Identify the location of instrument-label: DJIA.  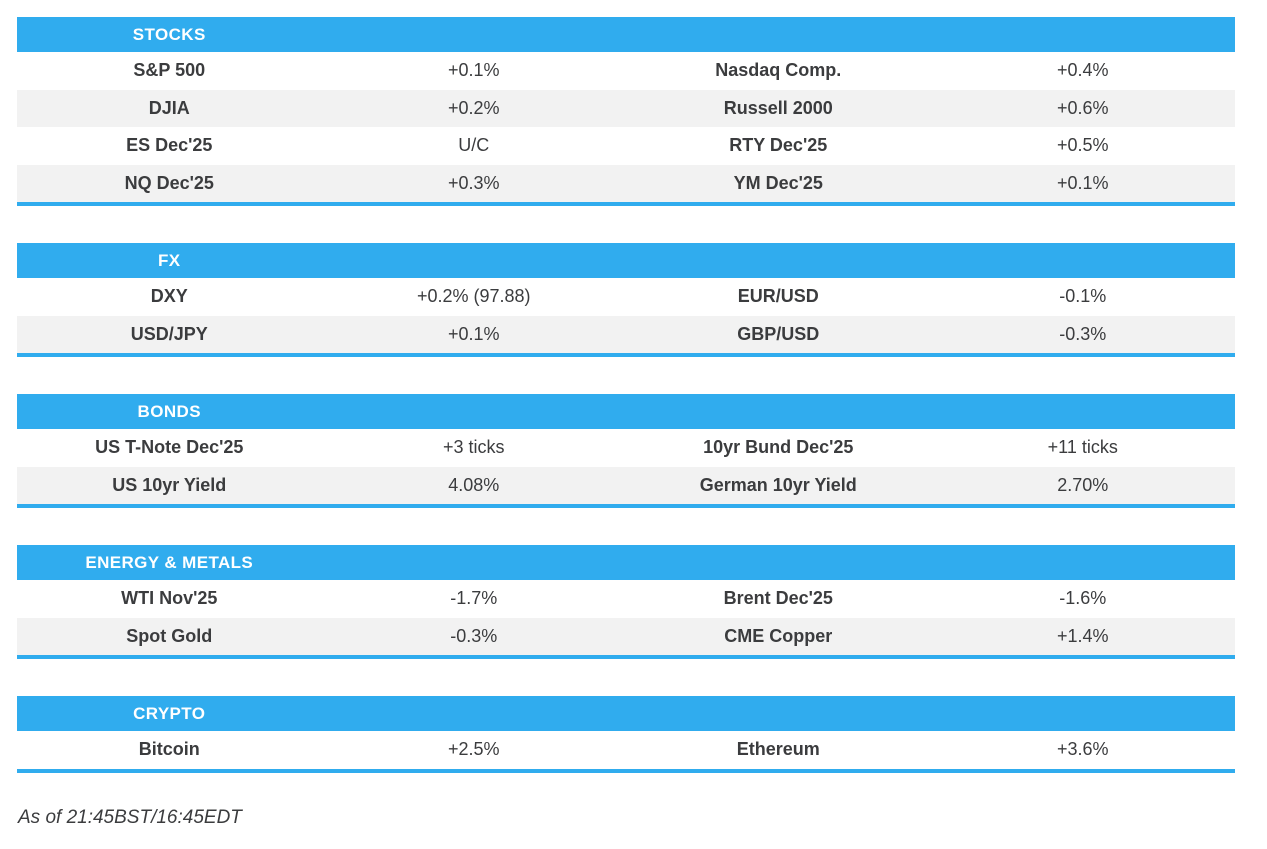
(169, 107).